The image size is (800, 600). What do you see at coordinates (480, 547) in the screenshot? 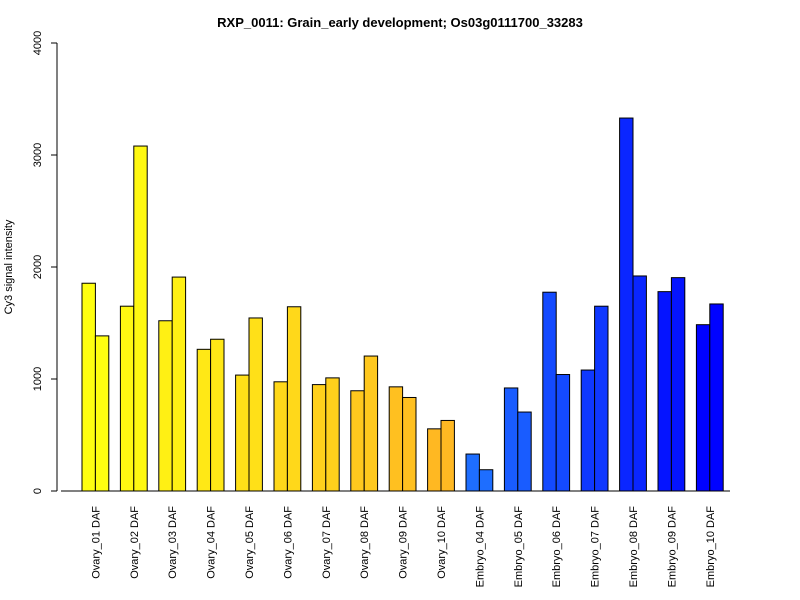
I see `x-tick-label: Embryo_04 DAF` at bounding box center [480, 547].